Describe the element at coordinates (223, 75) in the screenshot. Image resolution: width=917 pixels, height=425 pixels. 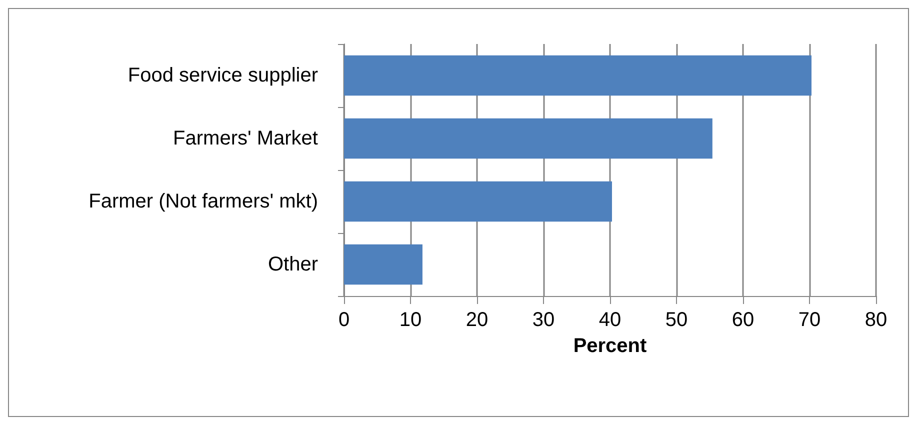
I see `y-tick-label: Food service supplier` at that location.